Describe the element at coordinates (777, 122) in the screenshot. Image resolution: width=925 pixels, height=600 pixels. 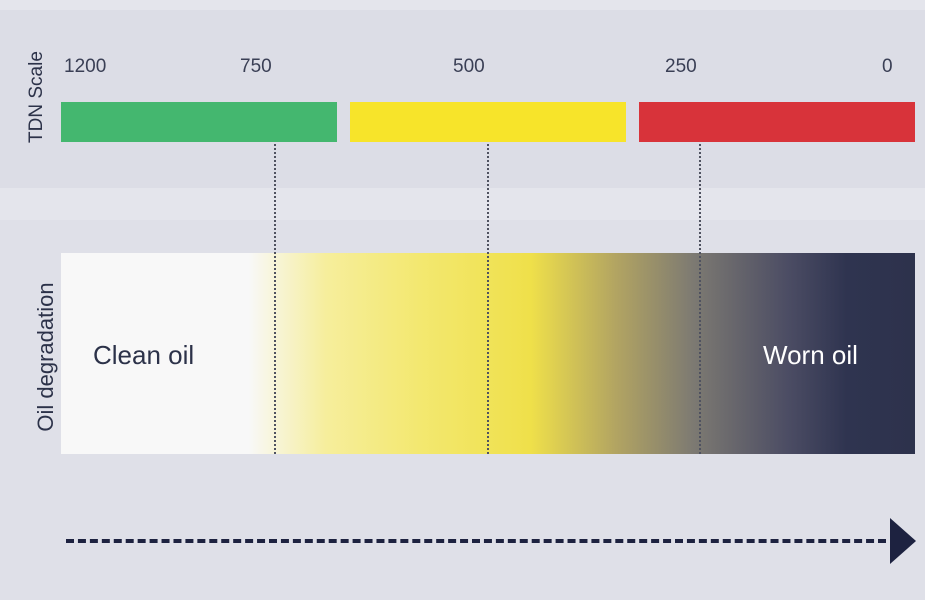
I see `tdn-segment-red` at that location.